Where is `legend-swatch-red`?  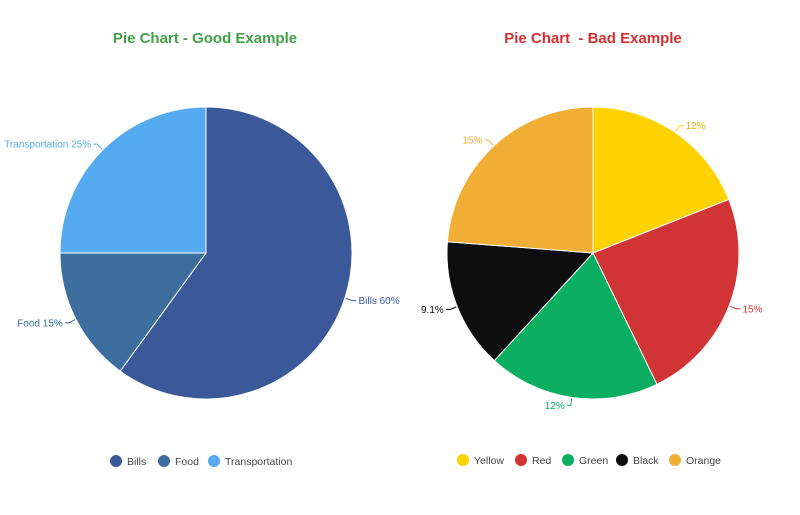 legend-swatch-red is located at coordinates (521, 460).